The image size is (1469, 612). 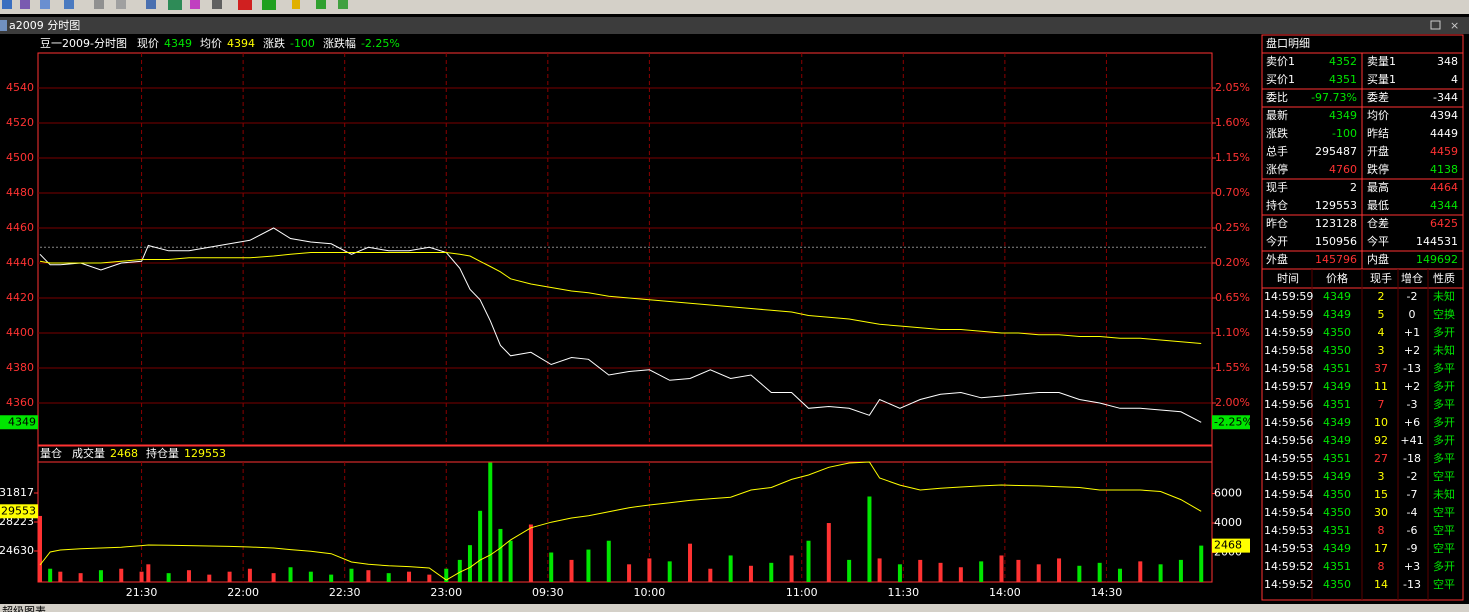 What do you see at coordinates (650, 592) in the screenshot?
I see `x-tick-label: 10:00` at bounding box center [650, 592].